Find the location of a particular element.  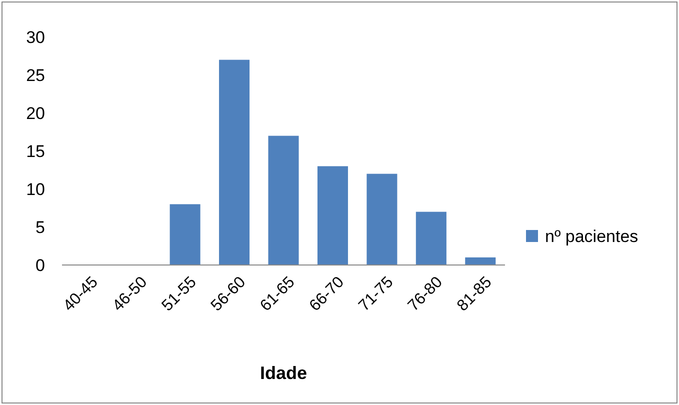

x-axis-title: Idade is located at coordinates (284, 373).